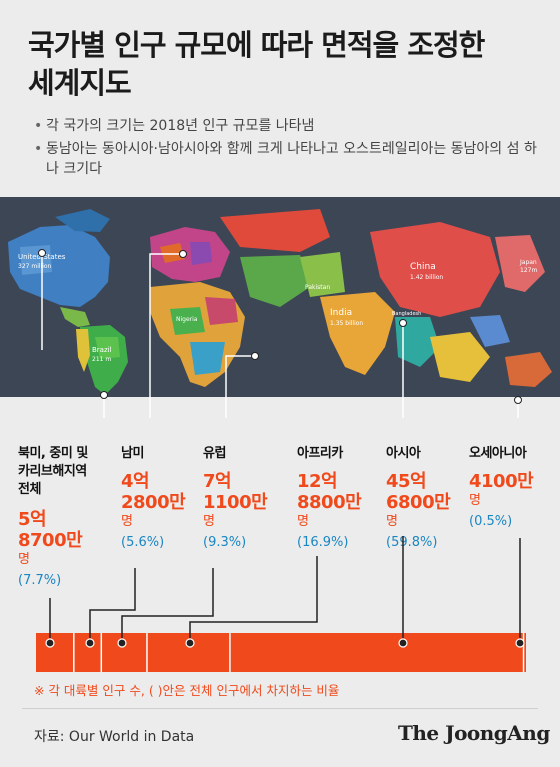  Describe the element at coordinates (283, 64) in the screenshot. I see `page-title: 국가별 인구 규모에 따라 면적을 조정한 세계지도` at that location.